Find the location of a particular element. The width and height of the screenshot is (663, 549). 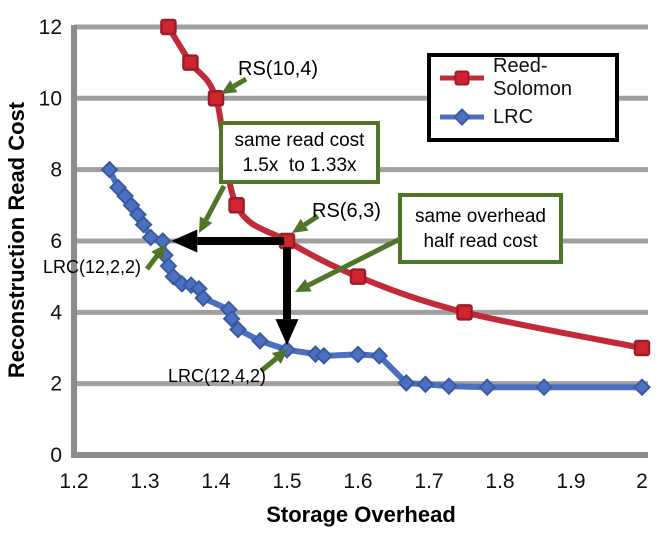

svg-text: 1.8 is located at coordinates (499, 481).